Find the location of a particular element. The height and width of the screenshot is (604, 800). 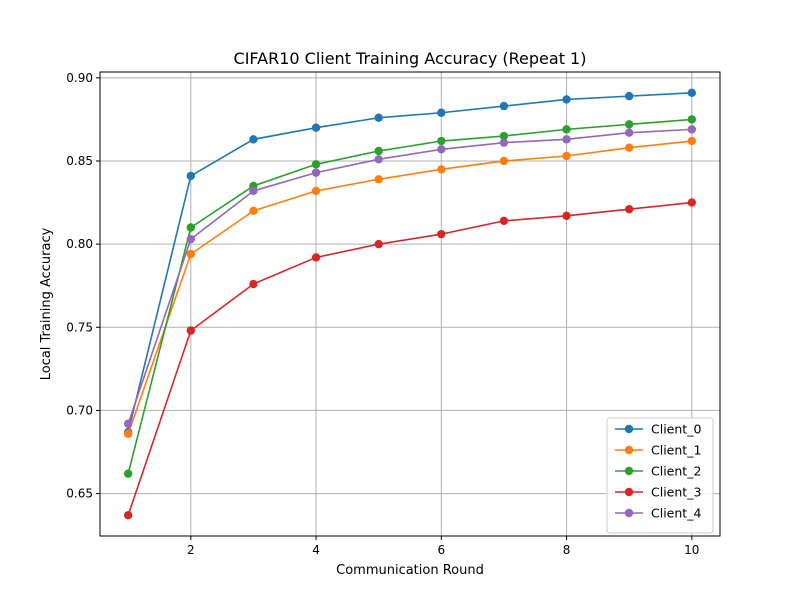

legend-label: Client_4 is located at coordinates (676, 513).